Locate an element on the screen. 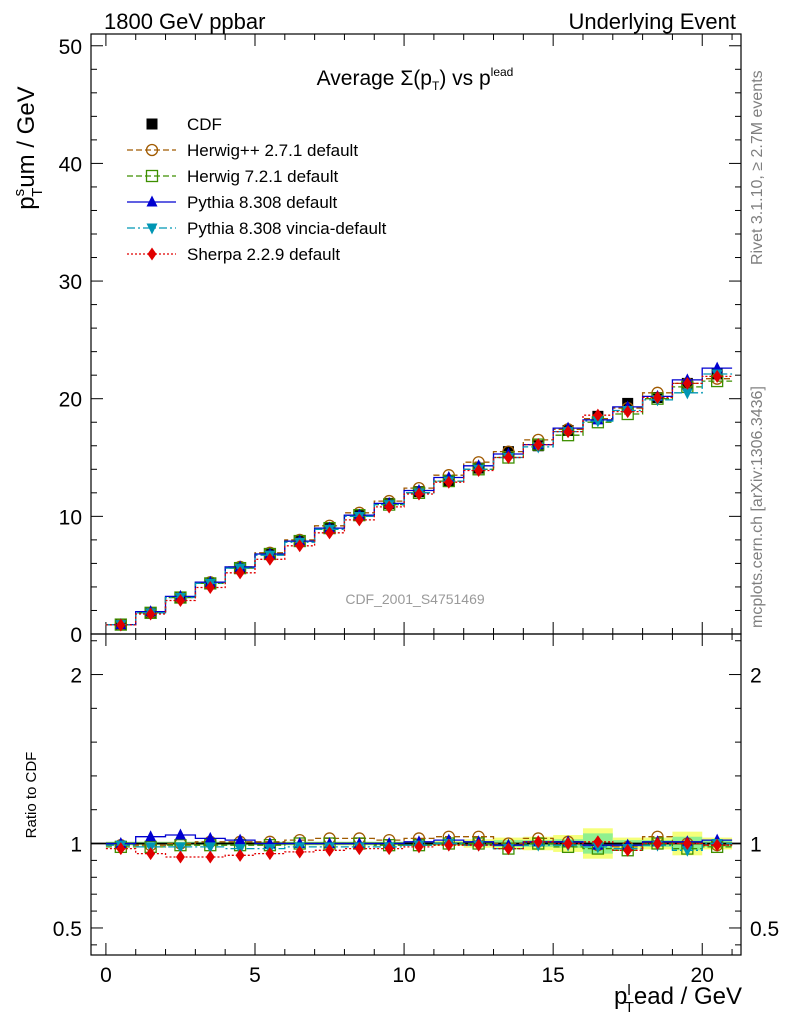  x-tick-label: 10 is located at coordinates (403, 975).